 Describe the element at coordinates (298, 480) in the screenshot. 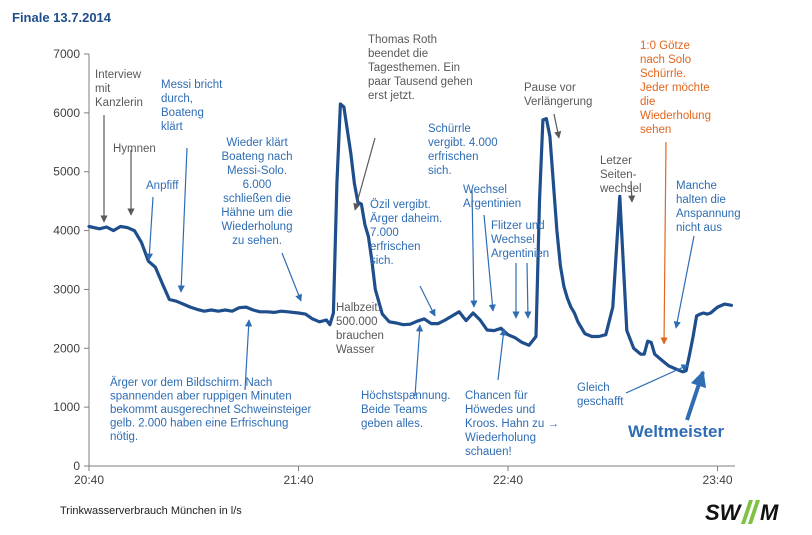

I see `x-tick-label: 21:40` at that location.